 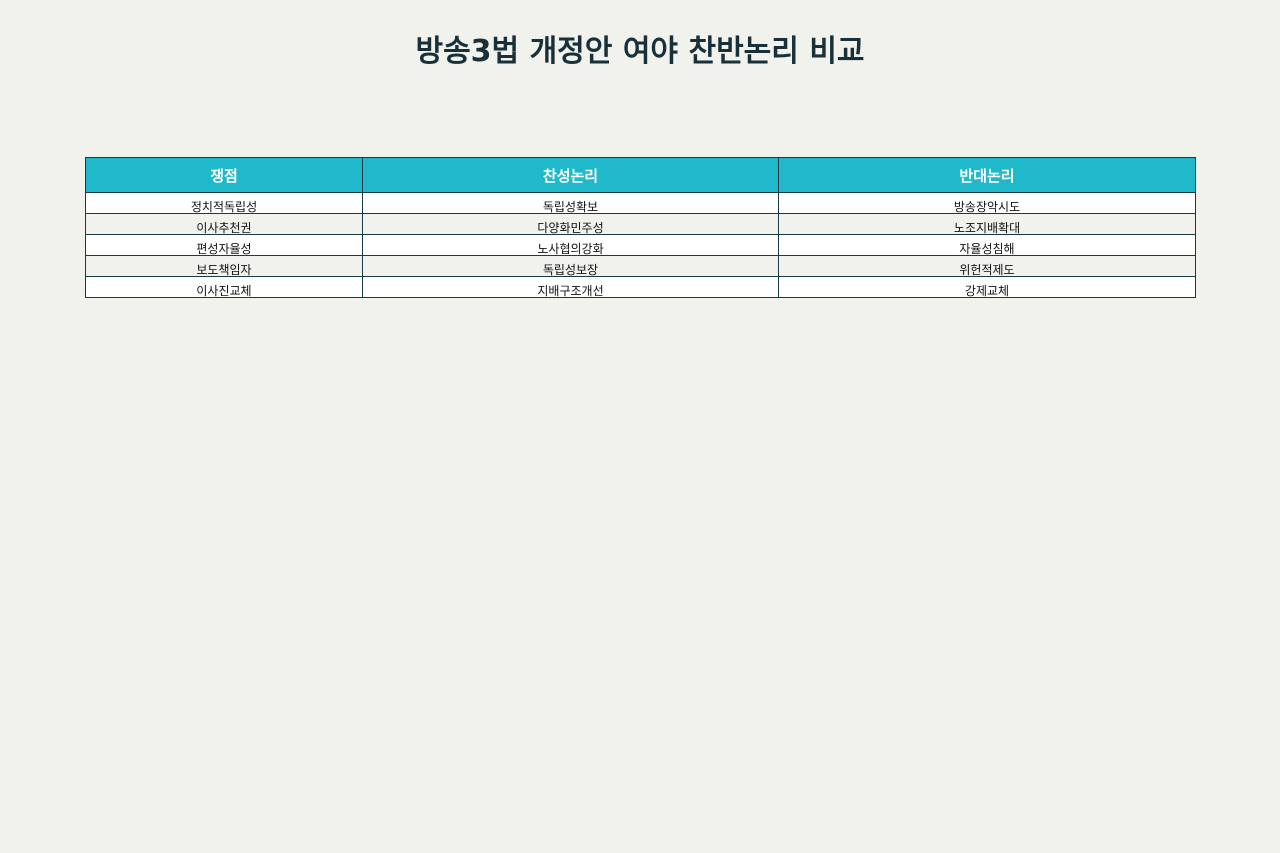 I want to click on cell-issue: 이사추천권, so click(x=224, y=224).